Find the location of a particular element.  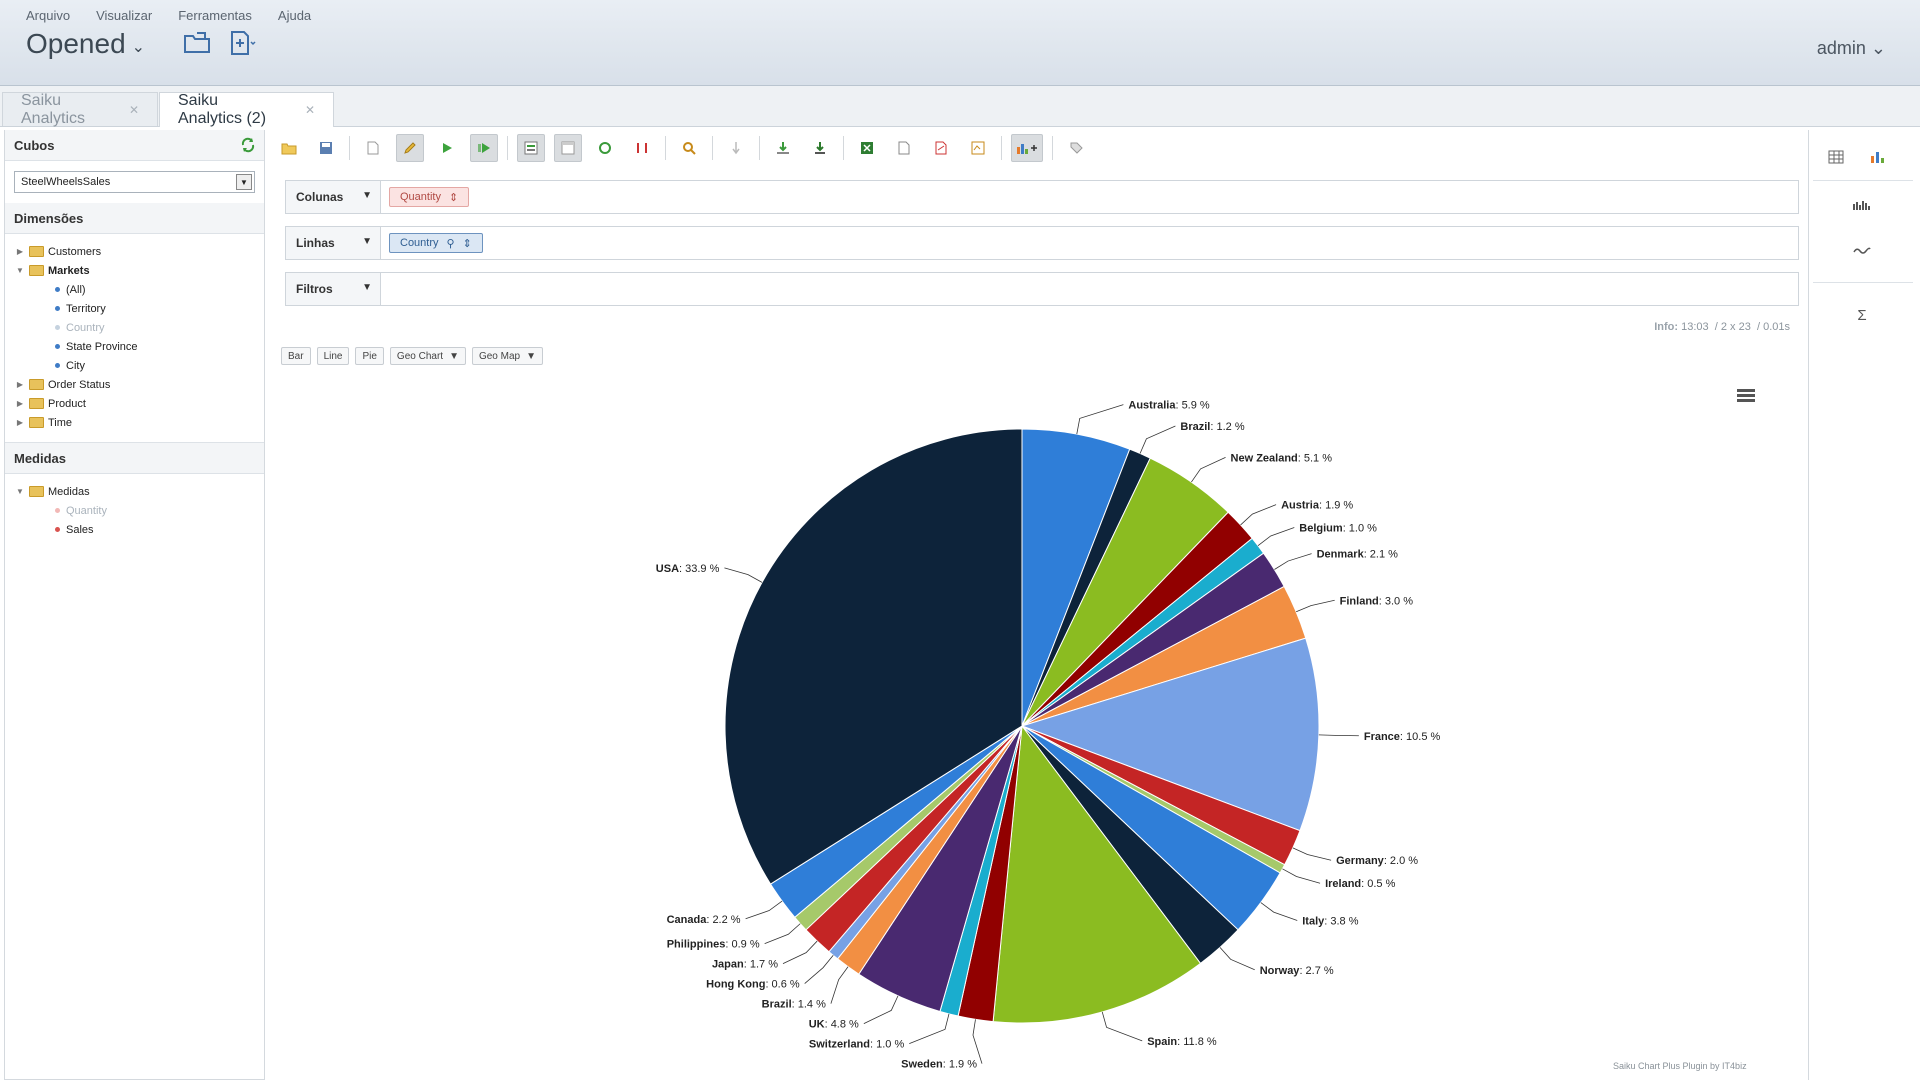

rows-label: Linhas ▼ is located at coordinates (333, 243).